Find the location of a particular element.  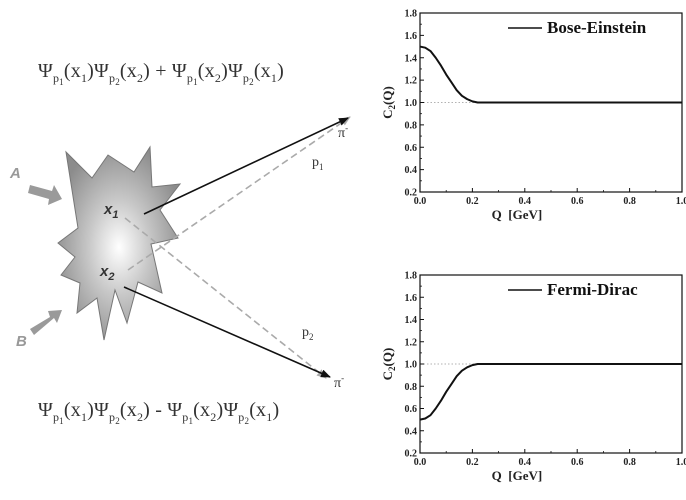

beam-label-a: A is located at coordinates (15, 173).